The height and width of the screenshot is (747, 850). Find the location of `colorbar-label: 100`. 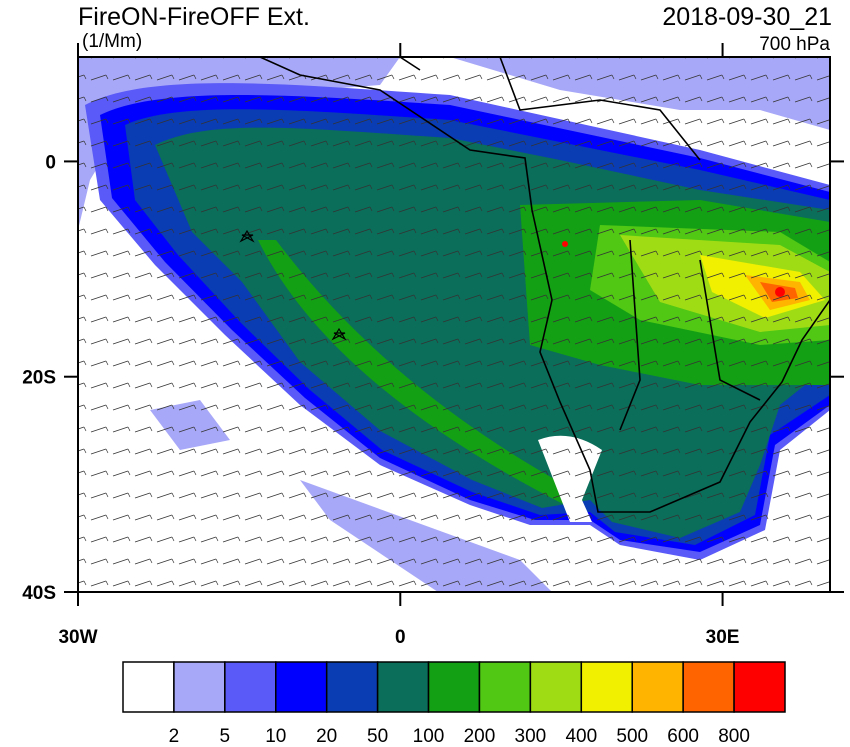

colorbar-label: 100 is located at coordinates (429, 736).